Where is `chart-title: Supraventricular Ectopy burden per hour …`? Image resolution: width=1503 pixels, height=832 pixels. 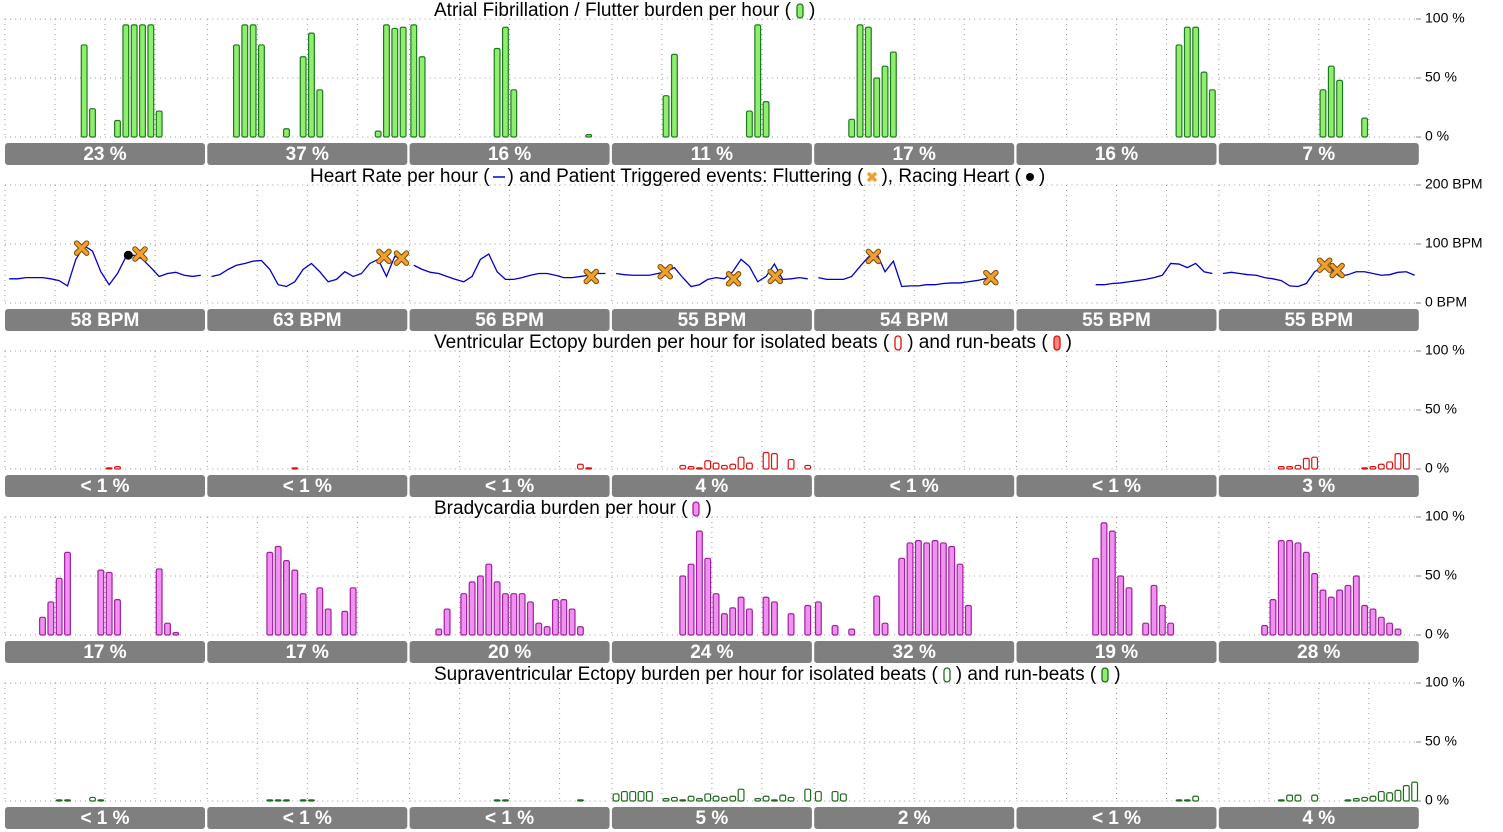
chart-title: Supraventricular Ectopy burden per hour … is located at coordinates (777, 675).